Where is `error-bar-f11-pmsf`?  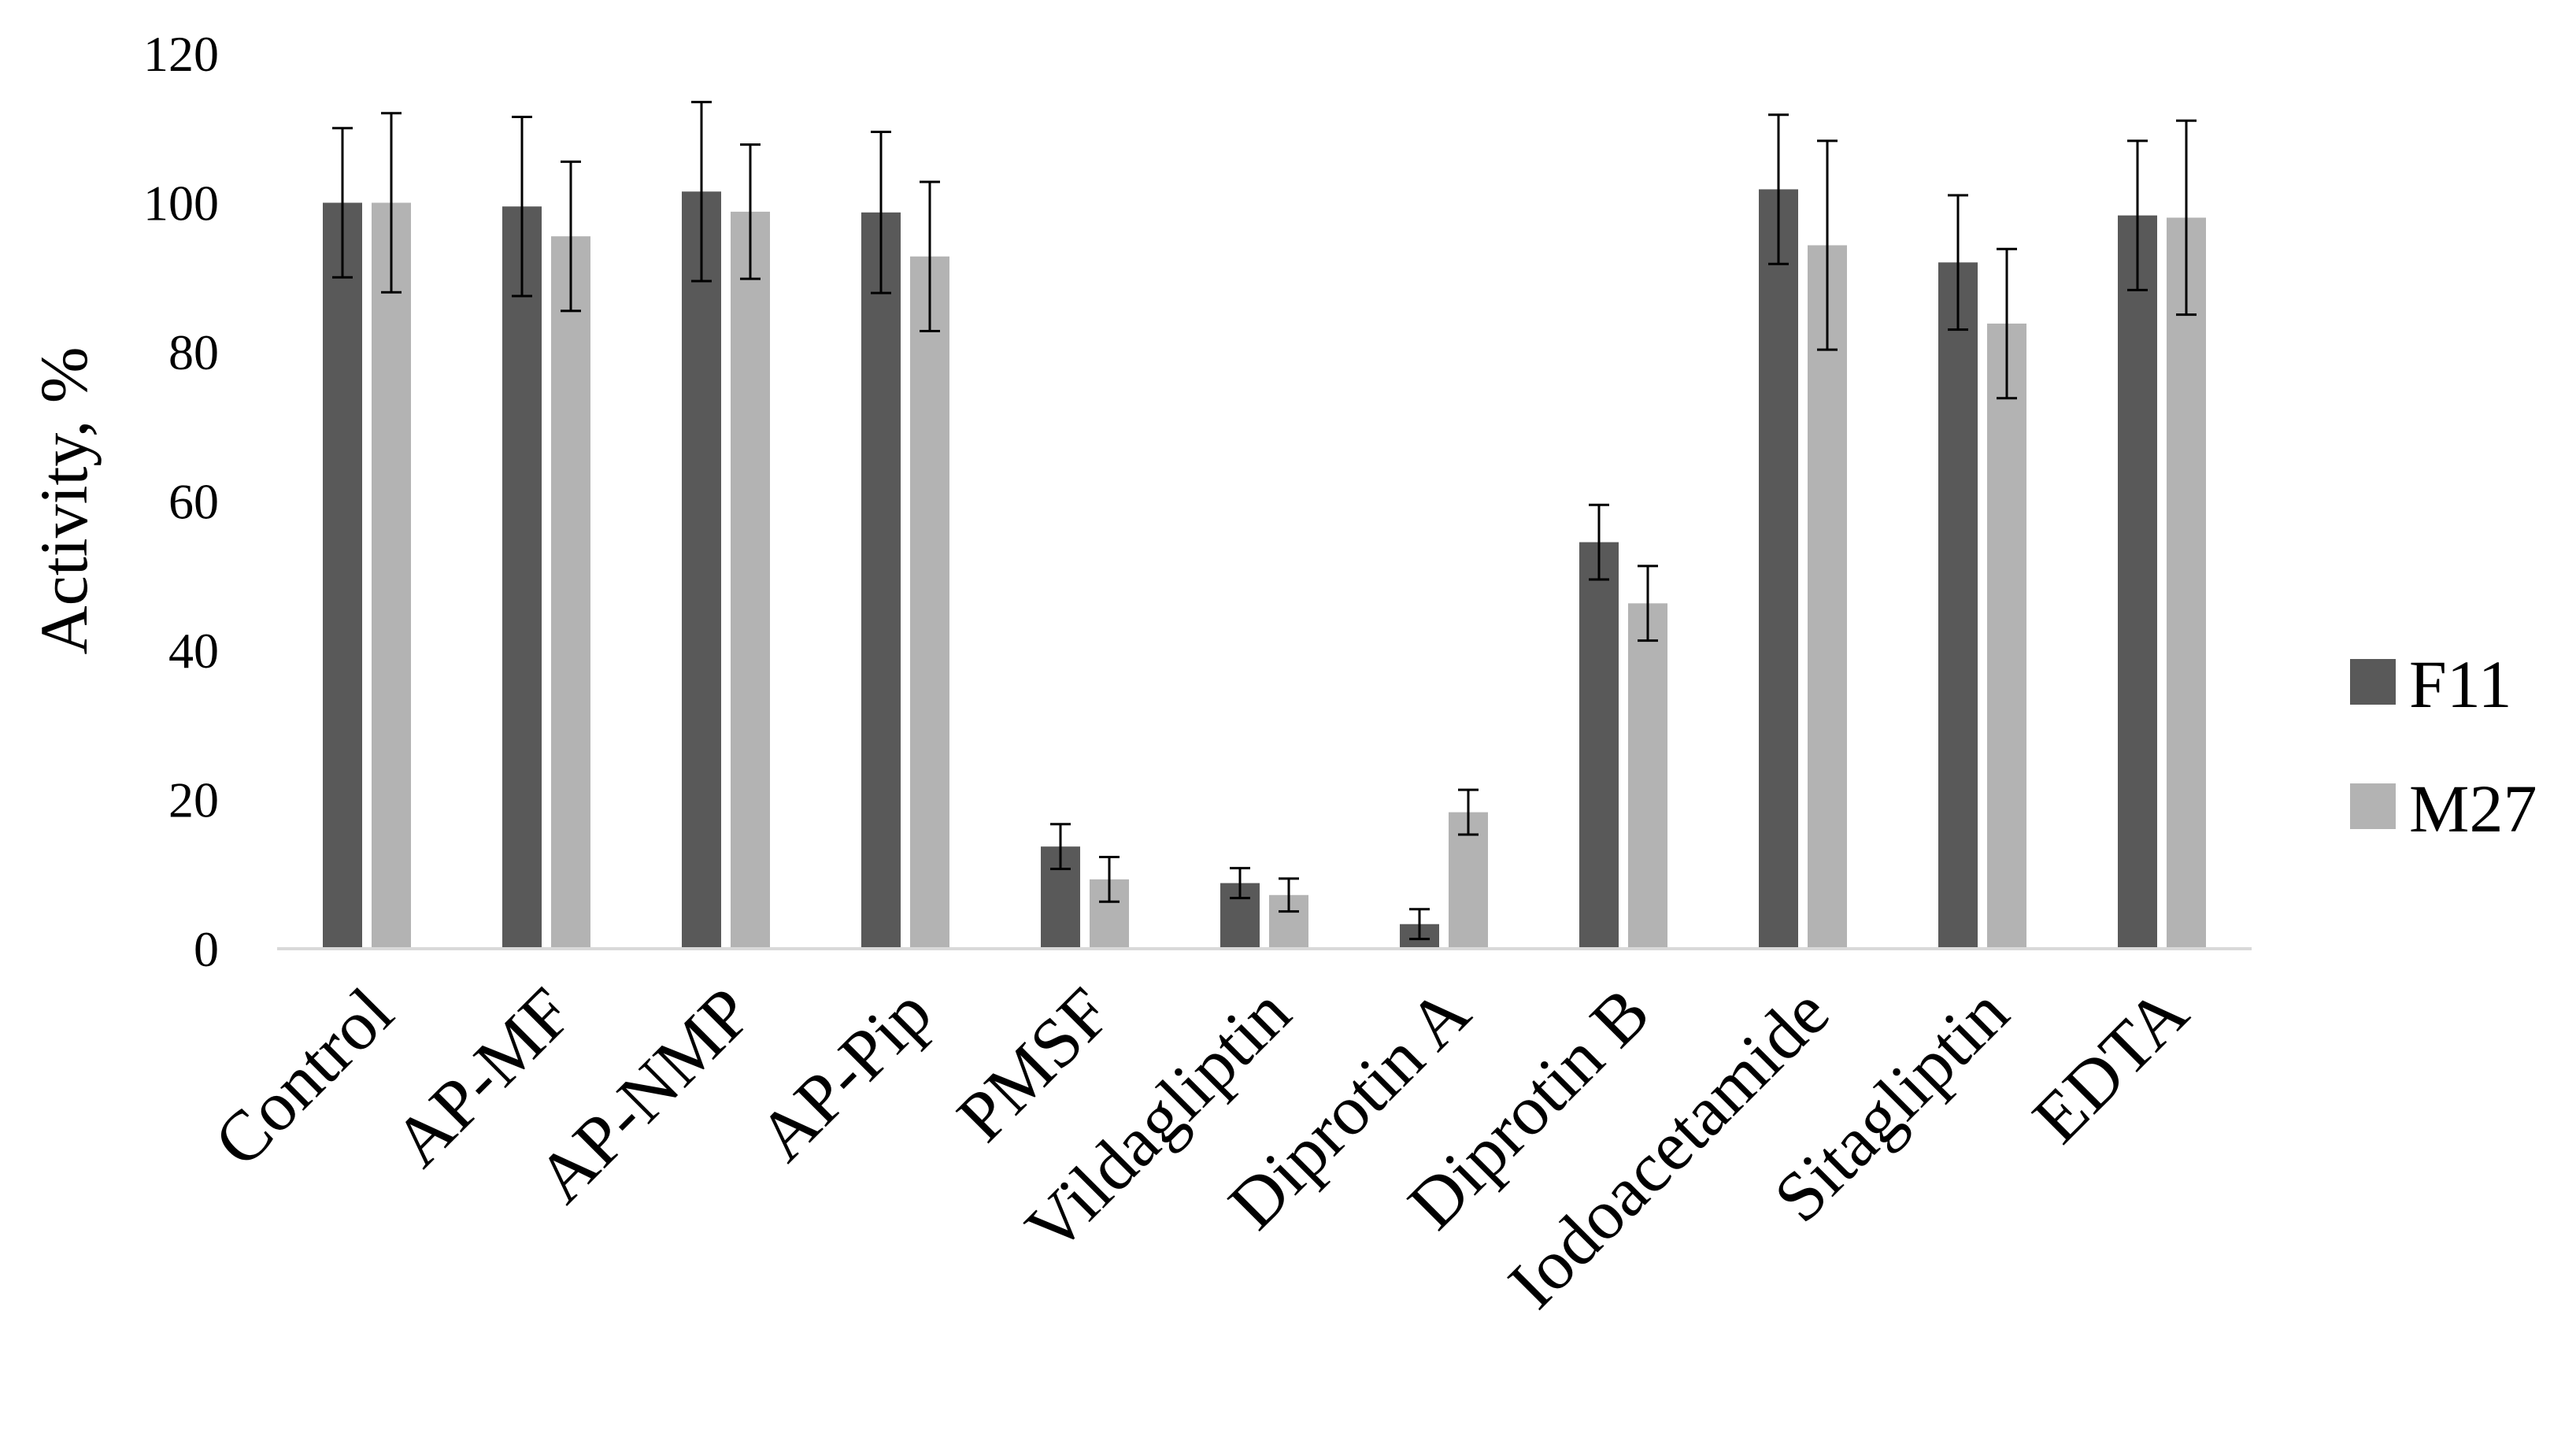 error-bar-f11-pmsf is located at coordinates (1060, 847).